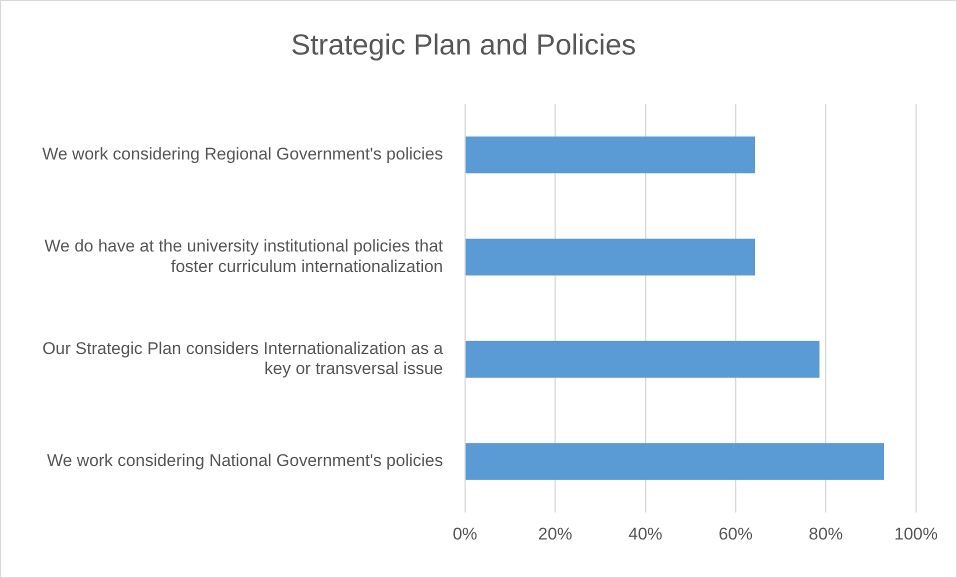 Image resolution: width=957 pixels, height=578 pixels. I want to click on x-tick-label: 0%, so click(465, 534).